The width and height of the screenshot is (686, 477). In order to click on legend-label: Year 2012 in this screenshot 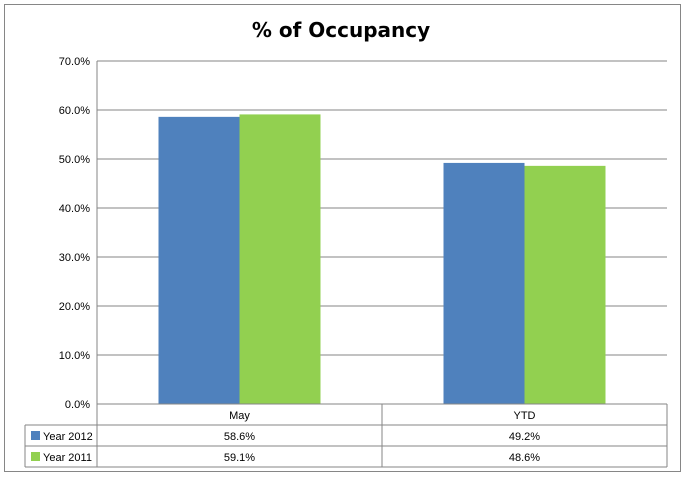, I will do `click(68, 437)`.